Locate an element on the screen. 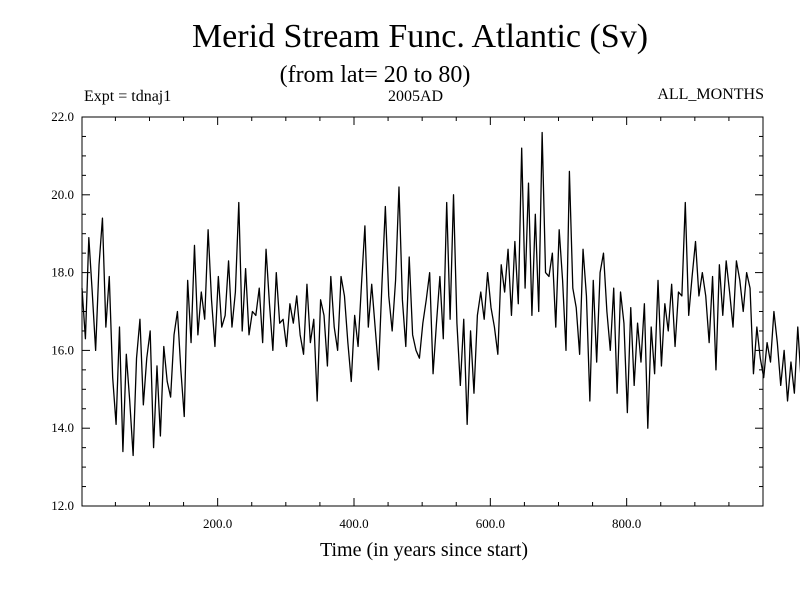 The height and width of the screenshot is (600, 800). y-tick-label: 22.0 is located at coordinates (62, 116).